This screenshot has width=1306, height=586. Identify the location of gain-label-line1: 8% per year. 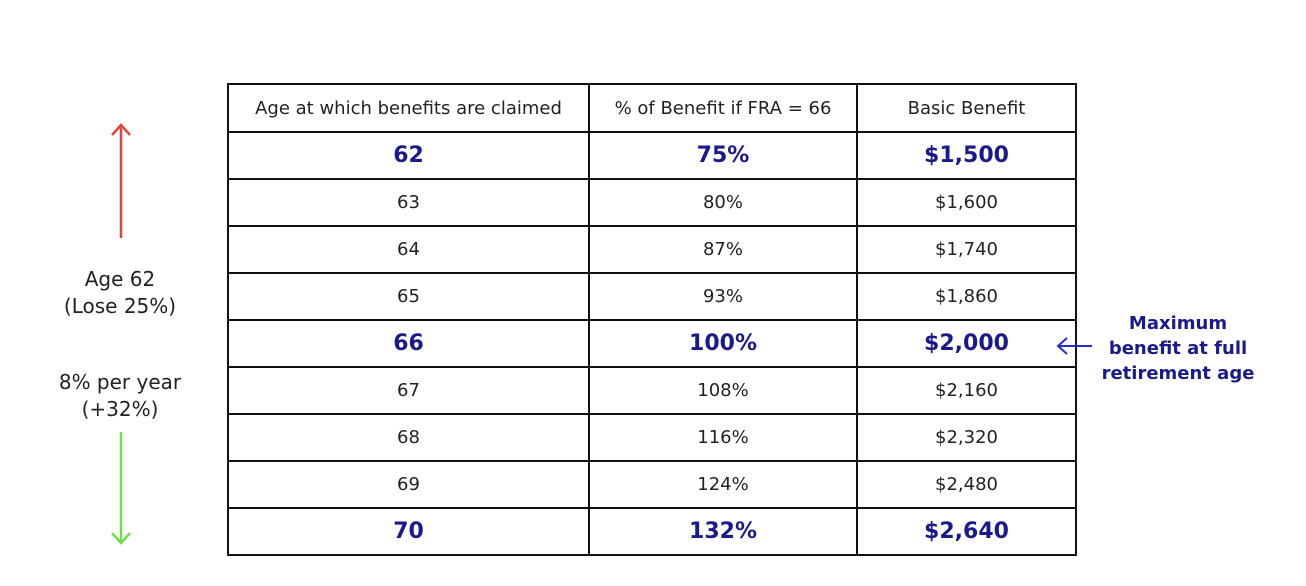
(120, 382).